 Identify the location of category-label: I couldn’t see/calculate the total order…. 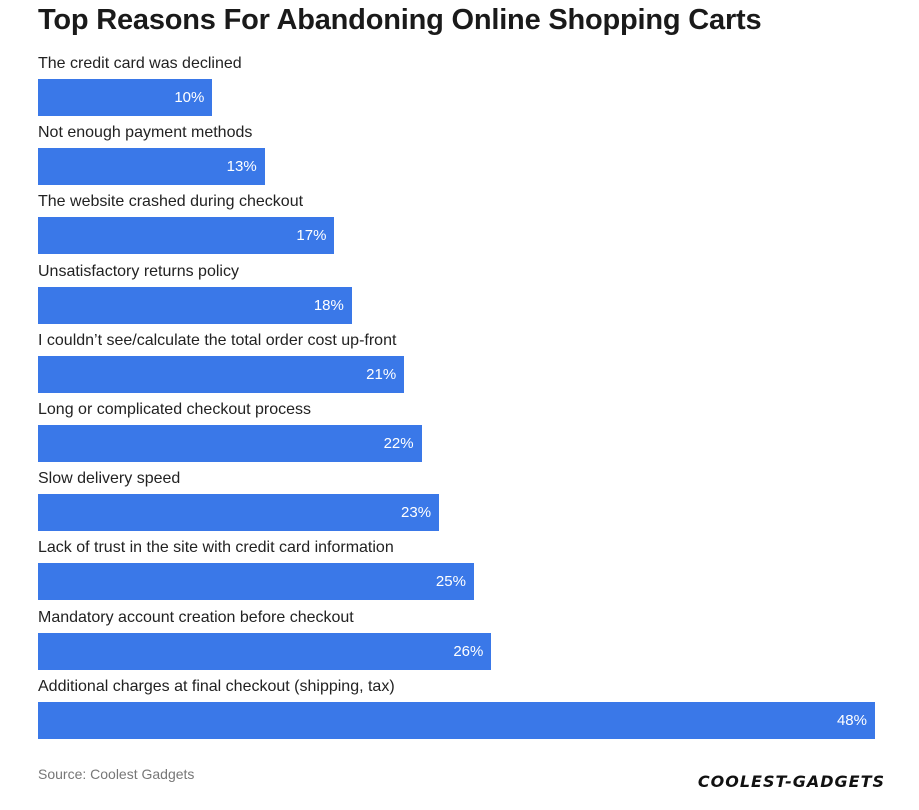
(217, 340).